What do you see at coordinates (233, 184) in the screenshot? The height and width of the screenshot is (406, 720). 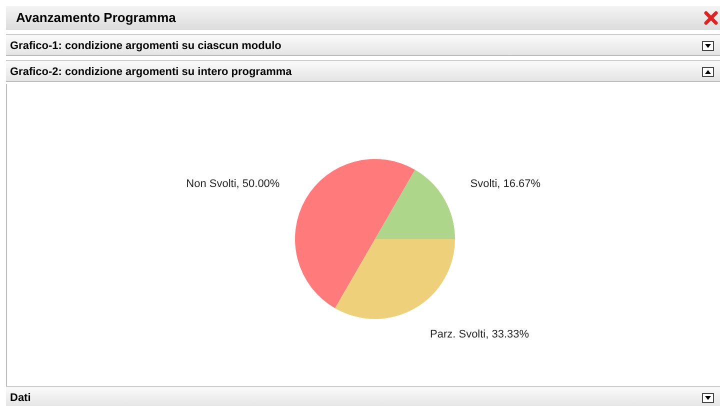 I see `slice-label: Non Svolti, 50.00%` at bounding box center [233, 184].